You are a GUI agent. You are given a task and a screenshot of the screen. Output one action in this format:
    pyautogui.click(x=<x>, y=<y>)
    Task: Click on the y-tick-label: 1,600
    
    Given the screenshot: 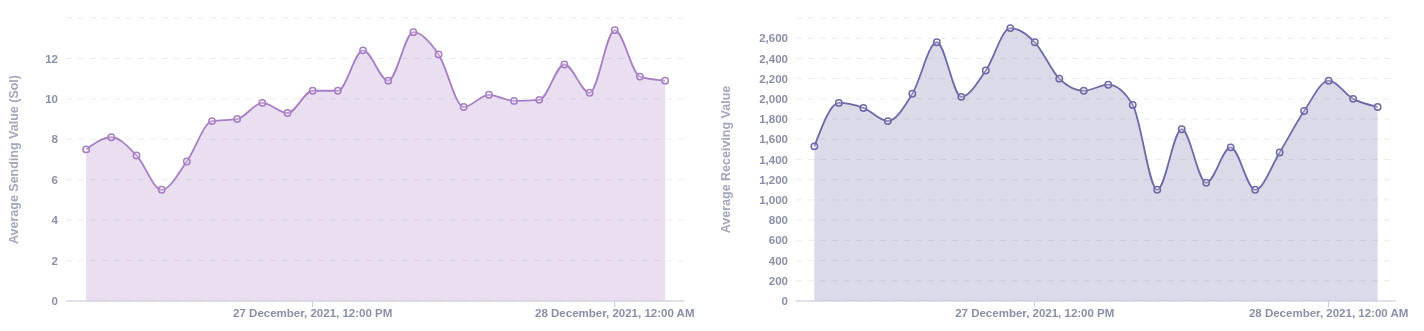 What is the action you would take?
    pyautogui.click(x=773, y=139)
    